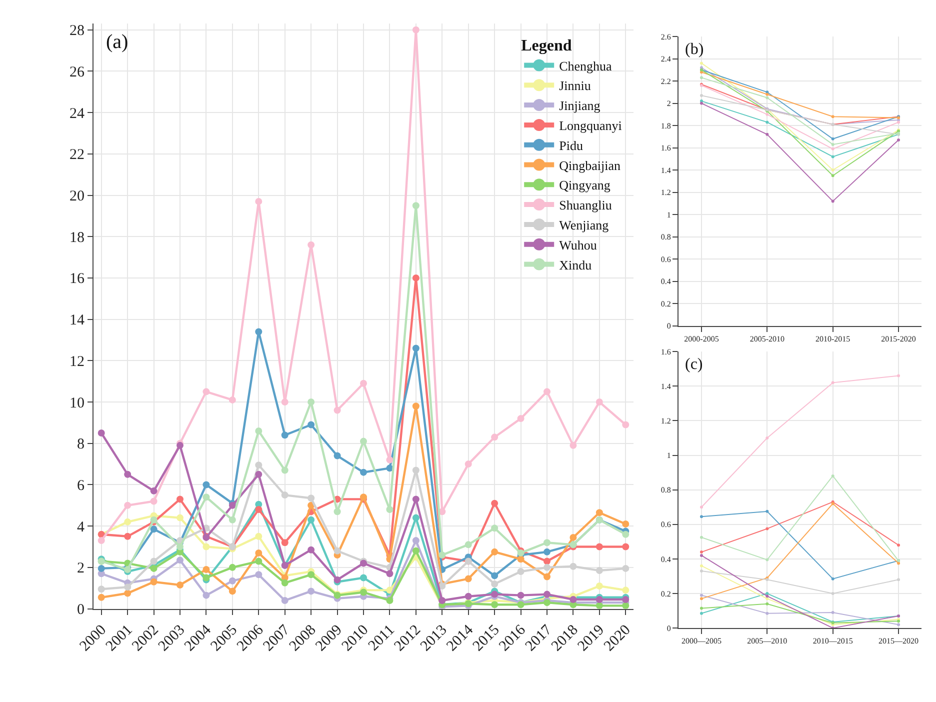  I want to click on legend-label: Xindu, so click(575, 264).